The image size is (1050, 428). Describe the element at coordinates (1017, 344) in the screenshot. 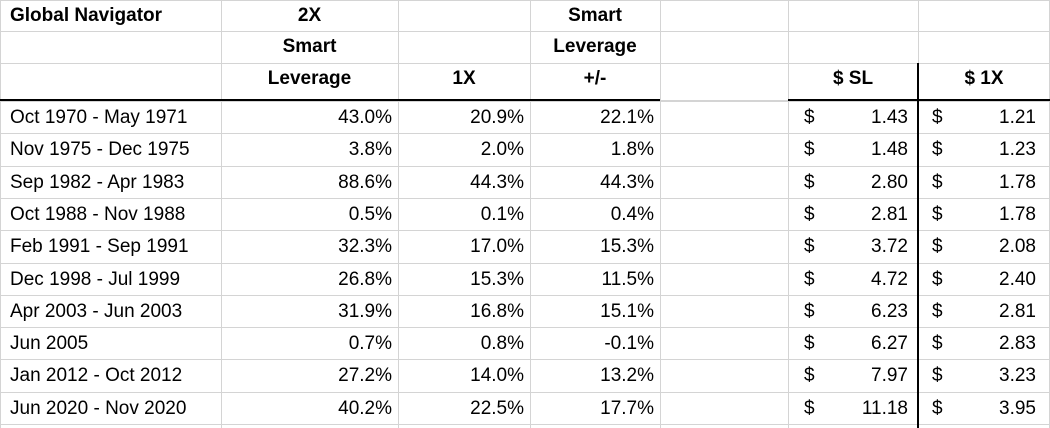

I see `row-dollar-1x: 2.83` at that location.